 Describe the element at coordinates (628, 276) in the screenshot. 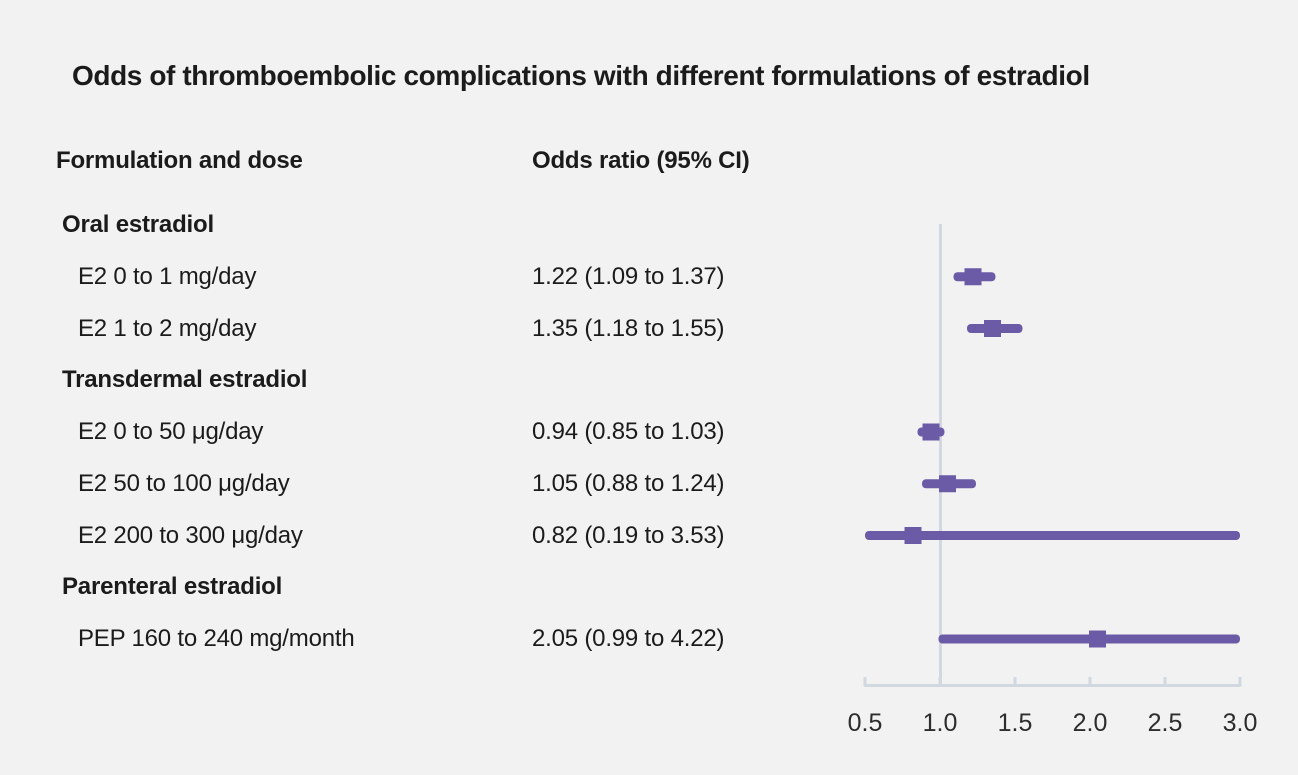

I see `odds-ratio-value: 1.22 (1.09 to 1.37)` at that location.